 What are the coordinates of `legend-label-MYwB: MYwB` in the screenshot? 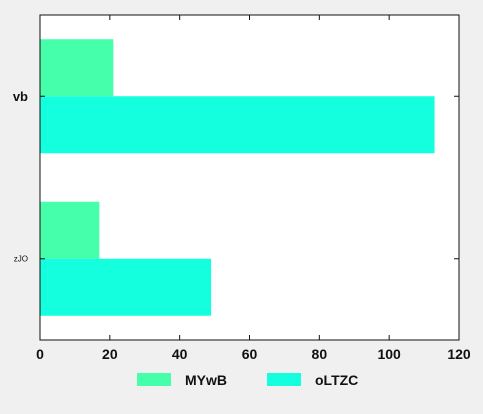 It's located at (206, 380).